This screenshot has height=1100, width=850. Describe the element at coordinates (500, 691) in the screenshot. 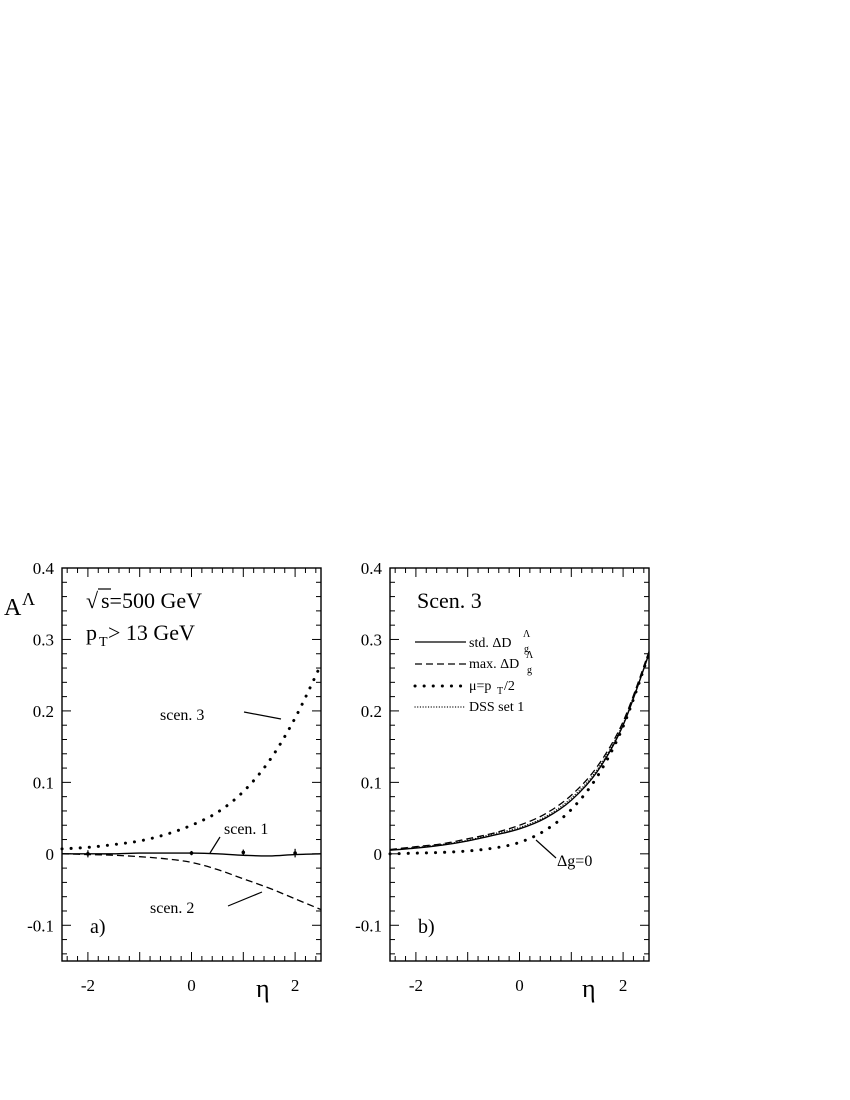

I see `legend-label-mu-sub: T` at that location.